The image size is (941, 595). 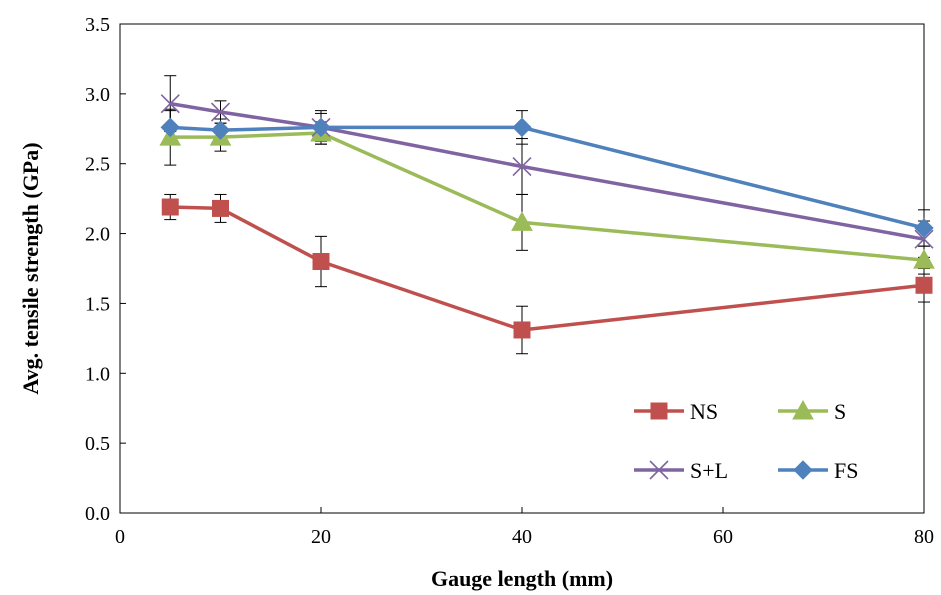 What do you see at coordinates (522, 578) in the screenshot?
I see `x-axis-title: Gauge length (mm)` at bounding box center [522, 578].